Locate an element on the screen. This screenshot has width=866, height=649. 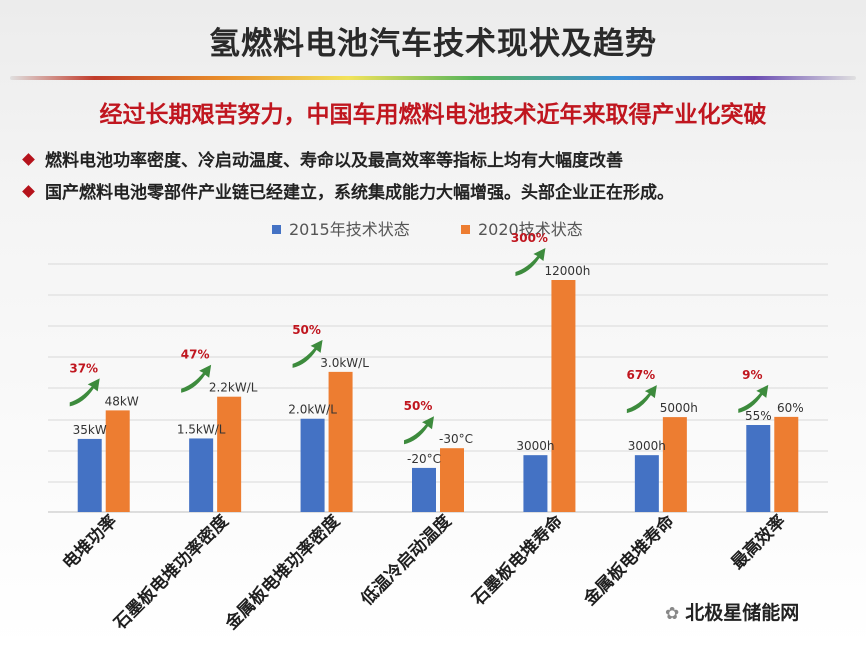
data-label-2015: 35kW is located at coordinates (90, 430).